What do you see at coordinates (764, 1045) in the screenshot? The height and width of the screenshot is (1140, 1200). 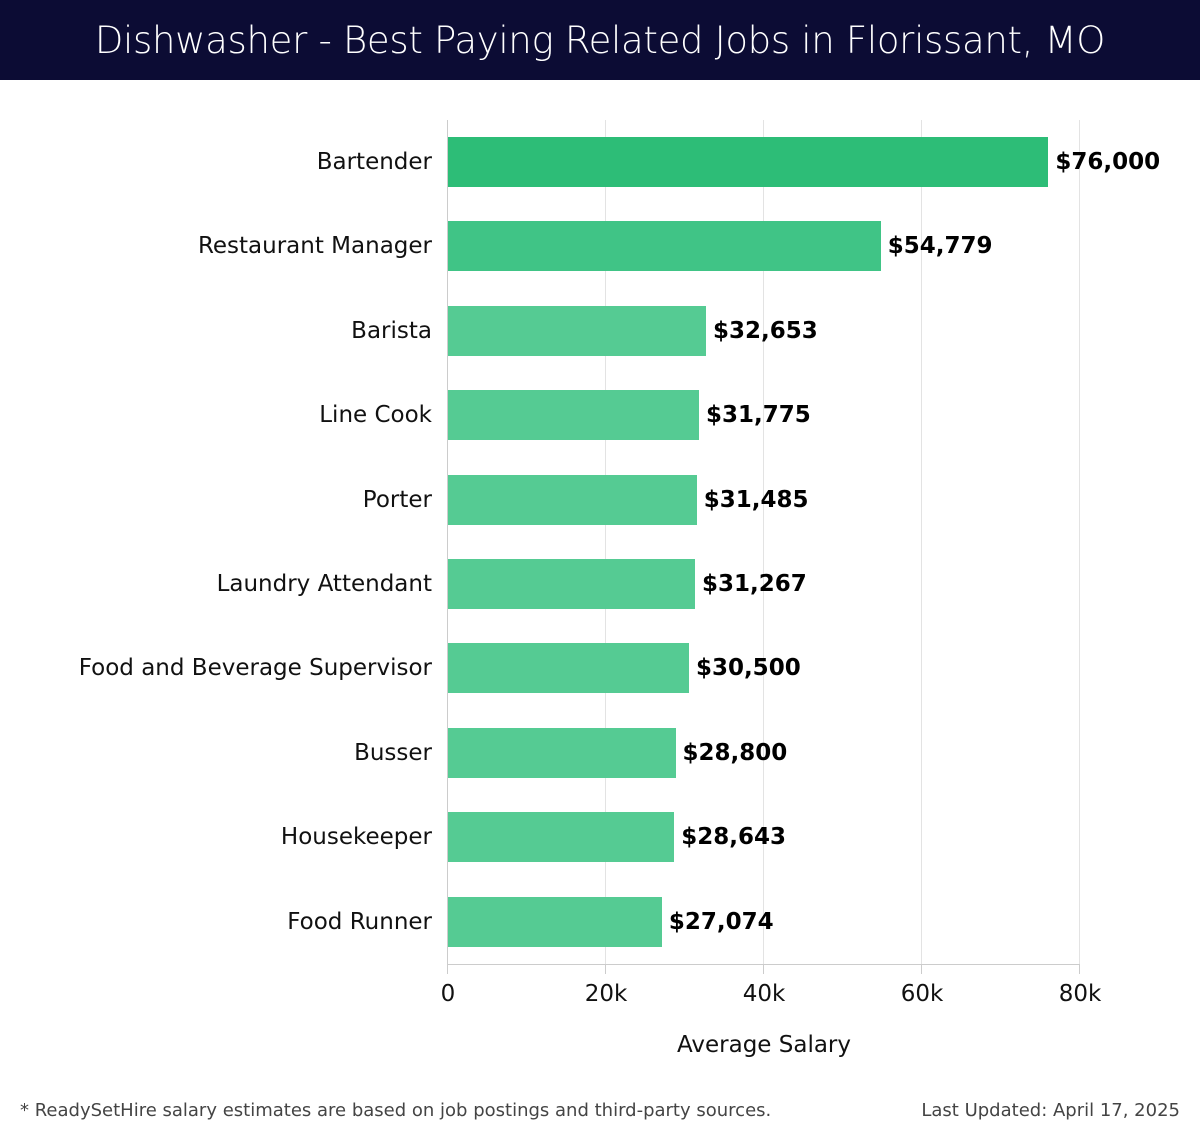 I see `x-axis-label: Average Salary` at bounding box center [764, 1045].